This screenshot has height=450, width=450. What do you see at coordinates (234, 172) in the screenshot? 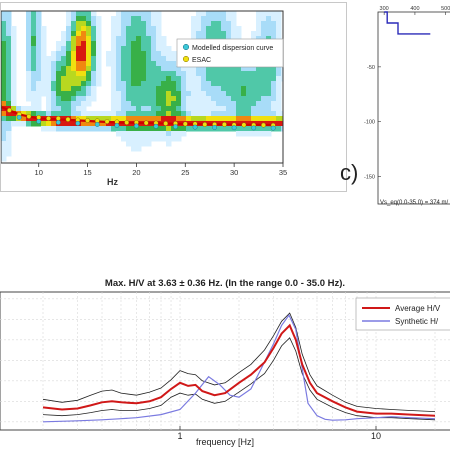
I see `x-tick-label: 30` at bounding box center [234, 172].